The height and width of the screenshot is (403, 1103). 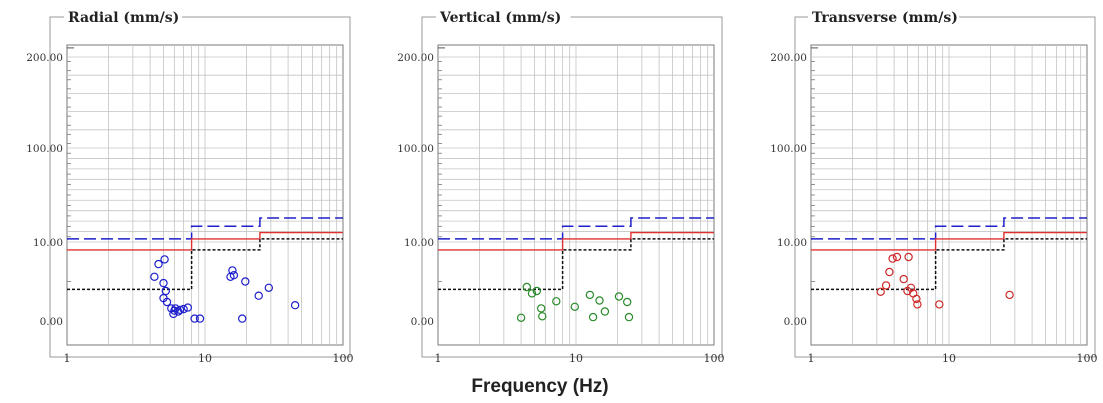 What do you see at coordinates (500, 18) in the screenshot?
I see `chart-title: Vertical (mm/s)` at bounding box center [500, 18].